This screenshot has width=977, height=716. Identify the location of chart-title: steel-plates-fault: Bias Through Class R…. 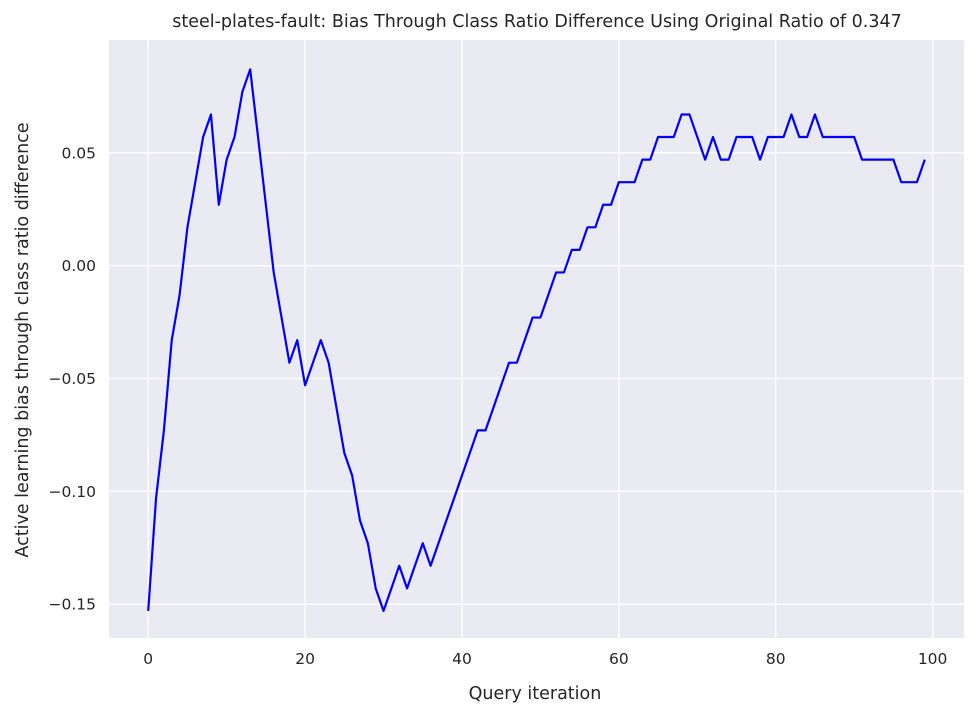
(537, 22).